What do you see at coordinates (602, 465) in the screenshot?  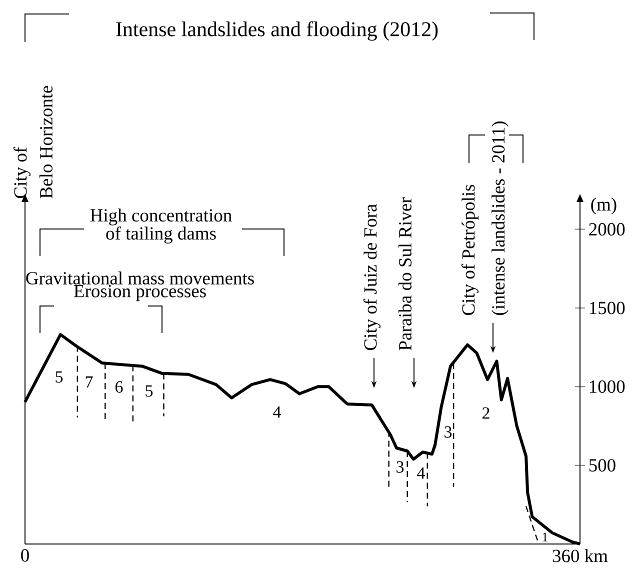 I see `y-tick-label: 500` at bounding box center [602, 465].